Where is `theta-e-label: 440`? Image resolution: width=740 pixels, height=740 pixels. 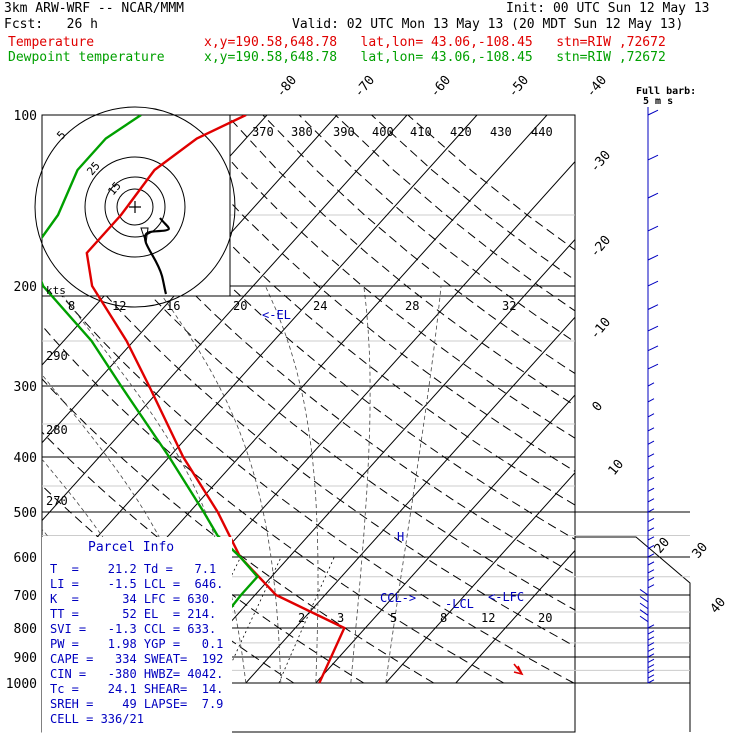 theta-e-label: 440 is located at coordinates (542, 132).